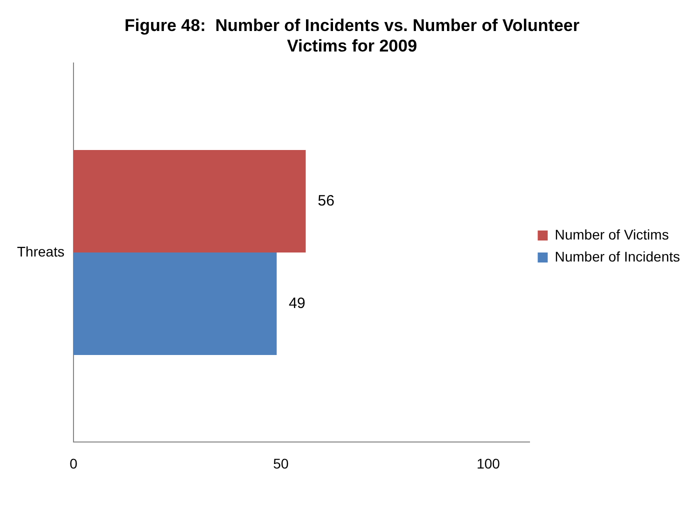 Image resolution: width=696 pixels, height=511 pixels. I want to click on x-tick-label: 50, so click(281, 463).